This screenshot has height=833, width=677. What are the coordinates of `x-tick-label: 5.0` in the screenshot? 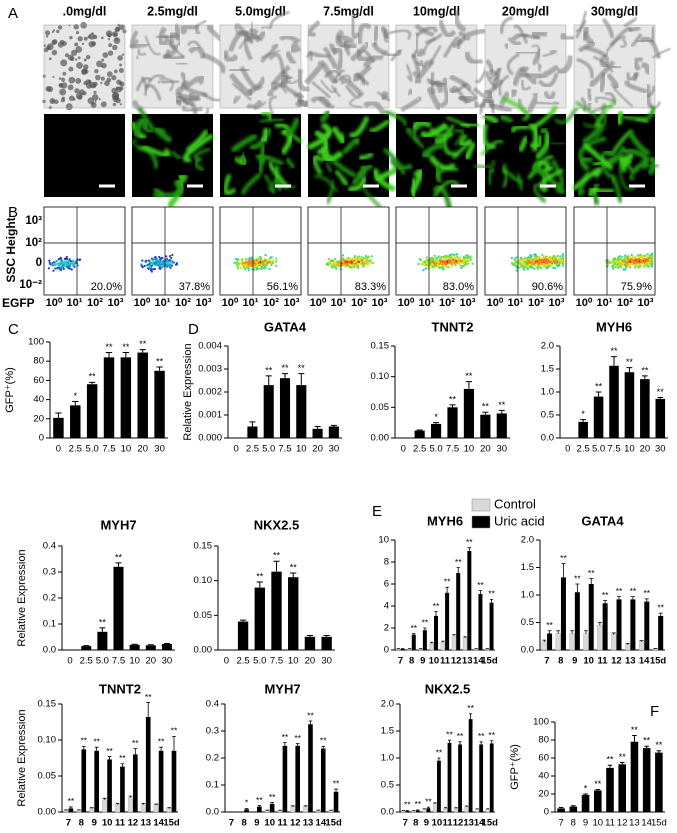 It's located at (102, 661).